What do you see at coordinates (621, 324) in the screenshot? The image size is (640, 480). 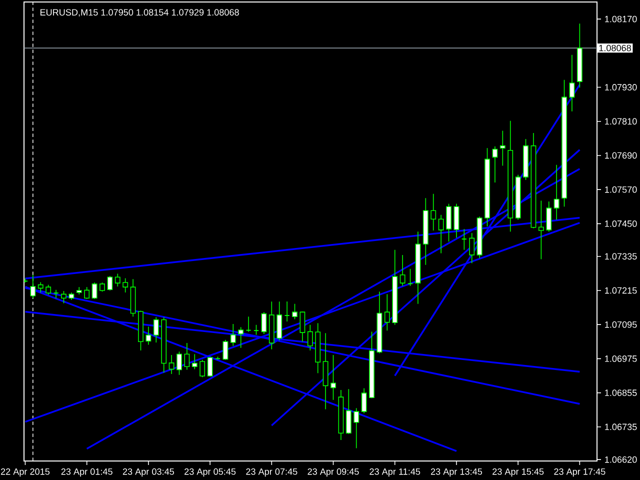 I see `y-tick-label: 1.07095` at bounding box center [621, 324].